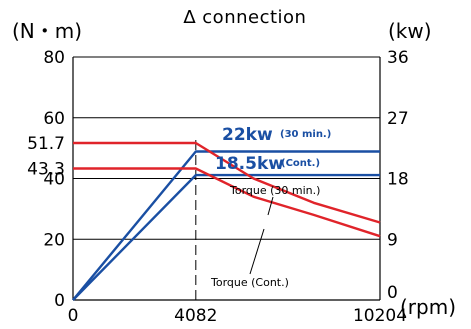 The width and height of the screenshot is (471, 329). Describe the element at coordinates (249, 282) in the screenshot. I see `label-torque-cont: Torque (Cont.)` at that location.